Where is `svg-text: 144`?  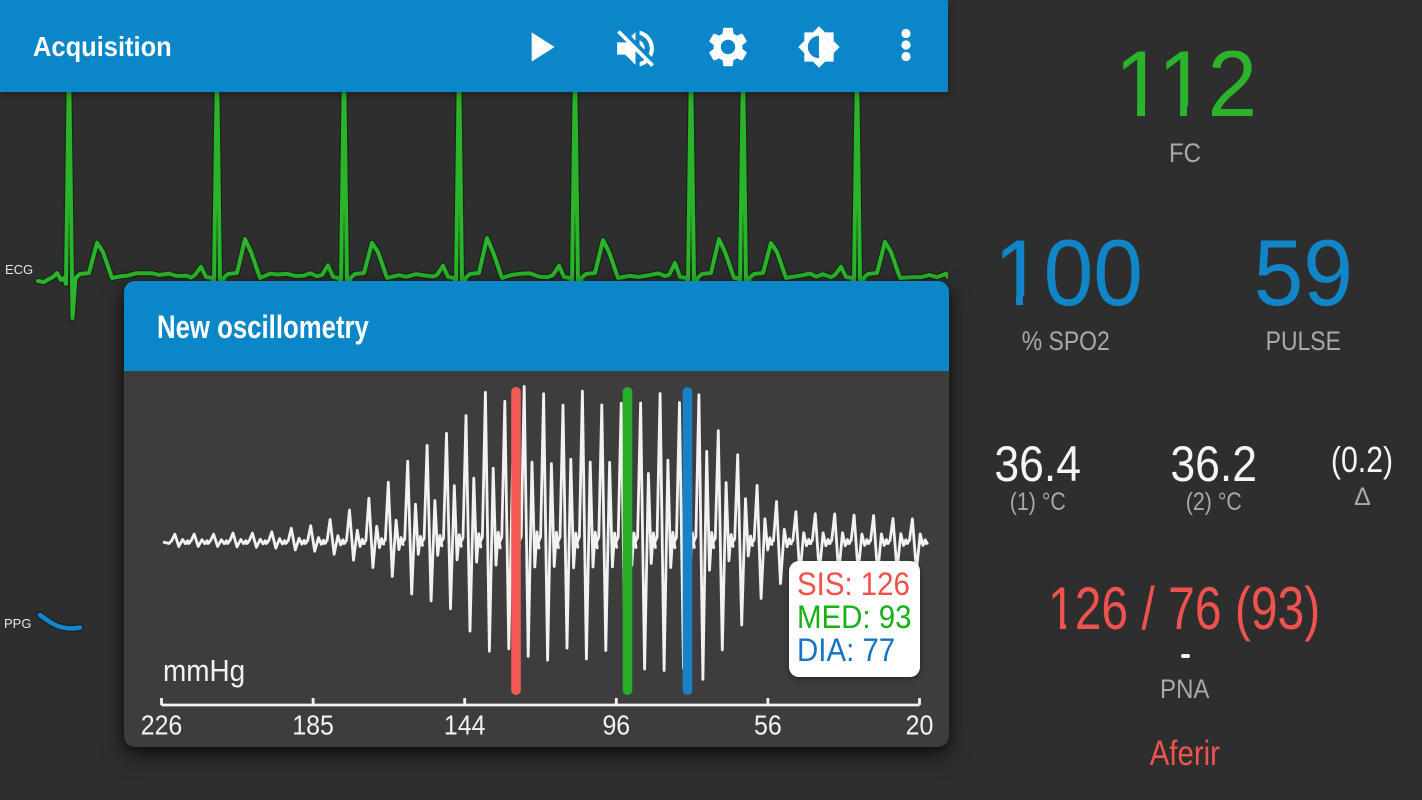
svg-text: 144 is located at coordinates (465, 725).